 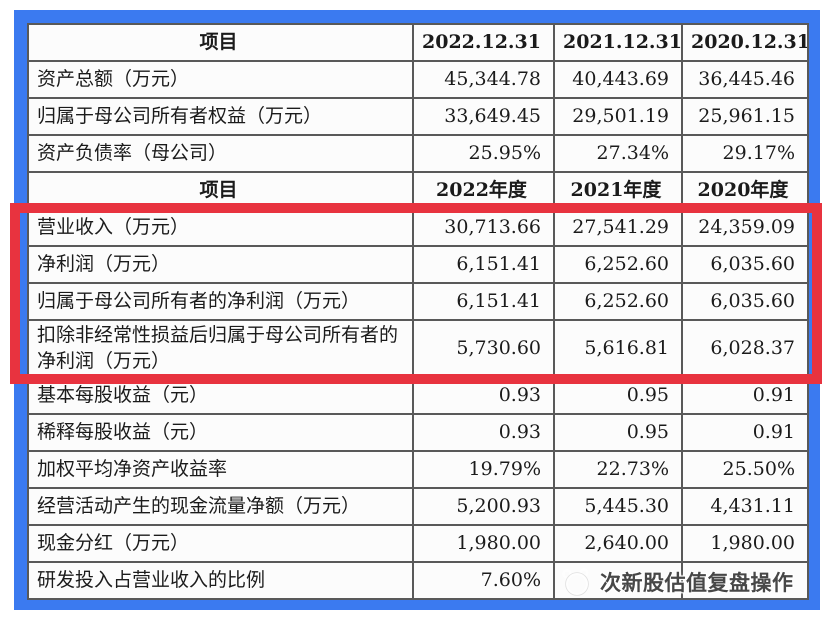 I want to click on row-label-cell: 经营活动产生的现金流量净额（万元）, so click(x=220, y=507).